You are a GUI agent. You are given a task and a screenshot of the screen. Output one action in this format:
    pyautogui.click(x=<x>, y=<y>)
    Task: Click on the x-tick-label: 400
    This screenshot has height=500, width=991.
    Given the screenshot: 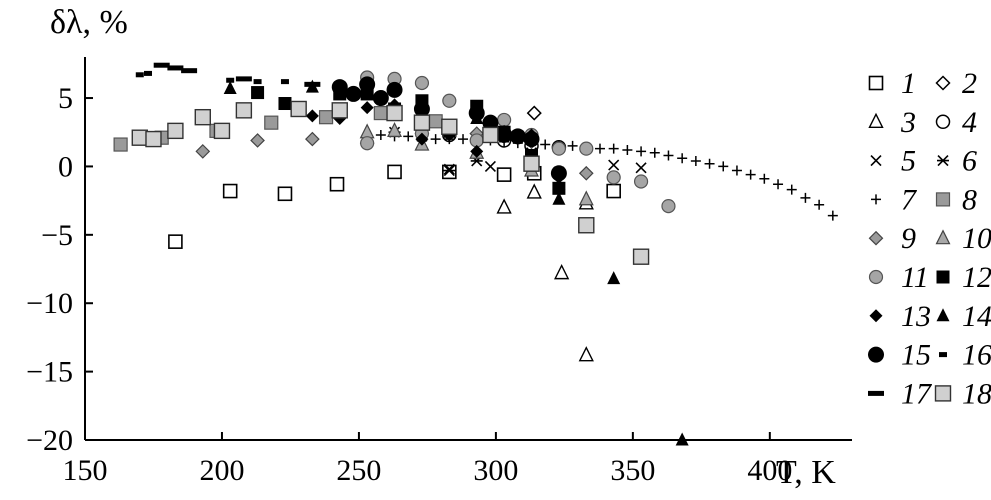 What is the action you would take?
    pyautogui.click(x=769, y=470)
    